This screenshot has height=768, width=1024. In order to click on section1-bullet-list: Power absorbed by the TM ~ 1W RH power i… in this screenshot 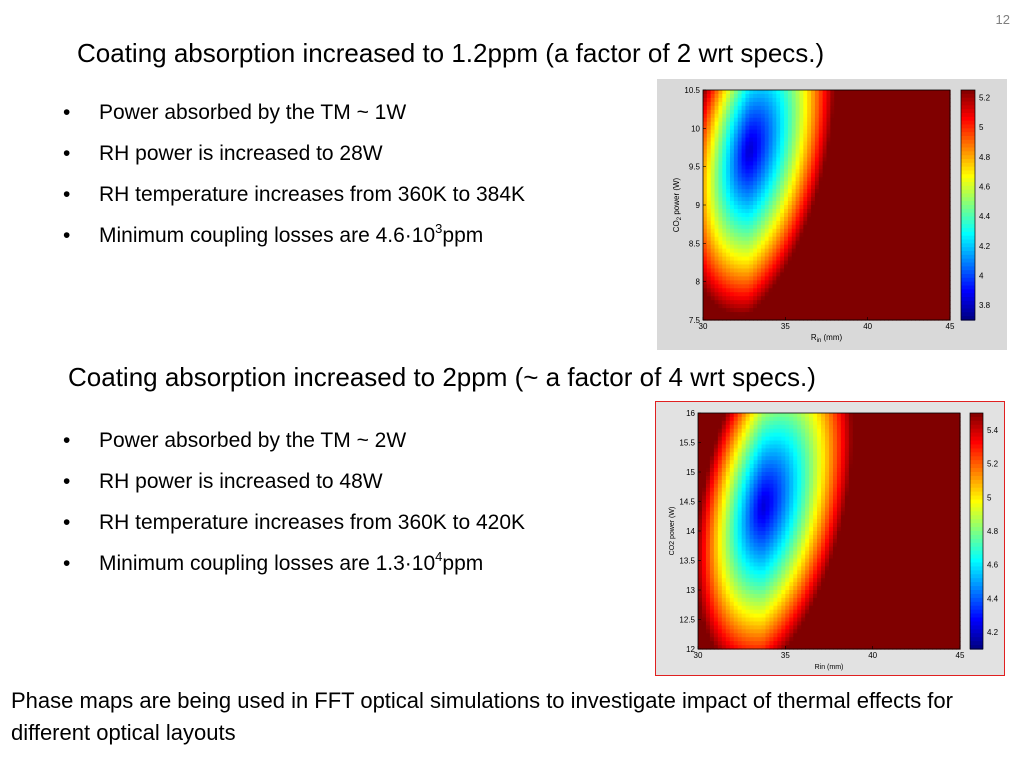, I will do `click(292, 181)`.